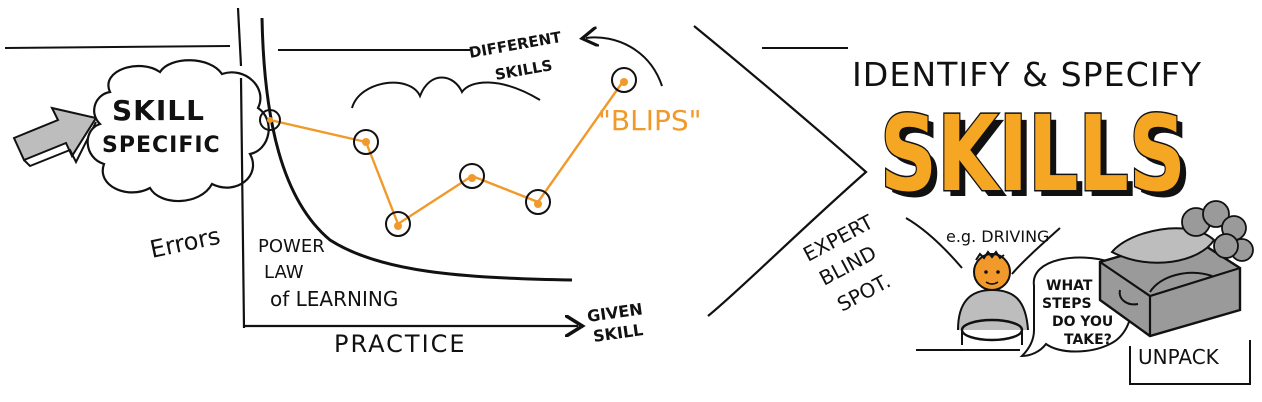  What do you see at coordinates (524, 70) in the screenshot?
I see `different-skills-line2: SKILLS` at bounding box center [524, 70].